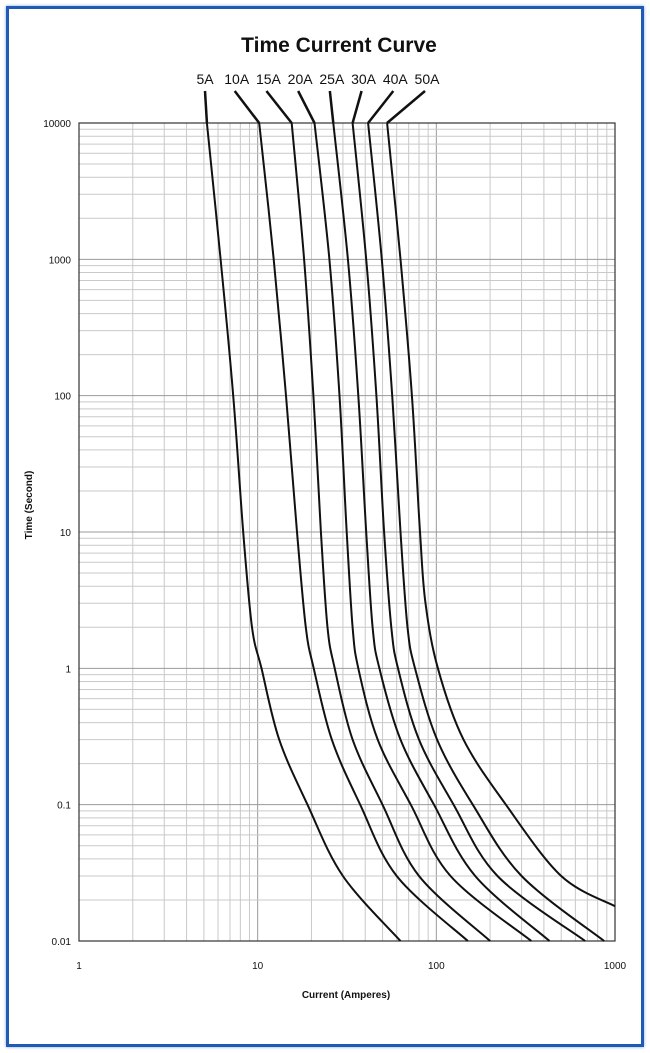 Image resolution: width=650 pixels, height=1053 pixels. Describe the element at coordinates (306, 107) in the screenshot. I see `leader-line-20a` at that location.